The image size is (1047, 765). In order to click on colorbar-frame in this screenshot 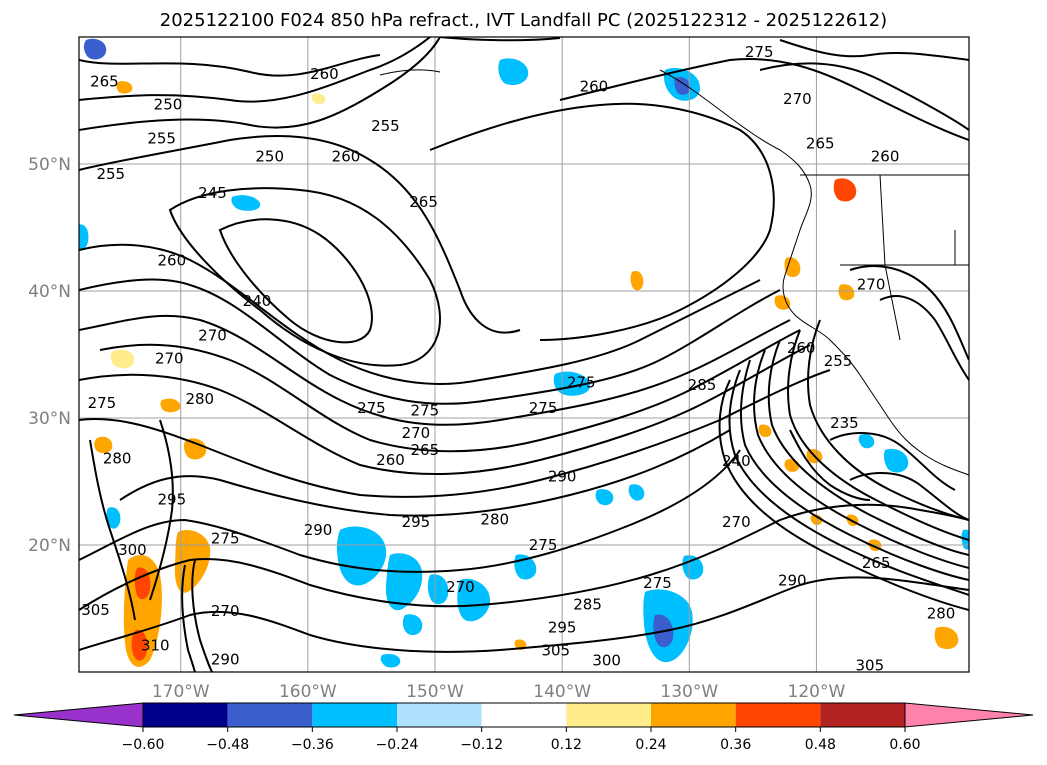, I will do `click(524, 715)`.